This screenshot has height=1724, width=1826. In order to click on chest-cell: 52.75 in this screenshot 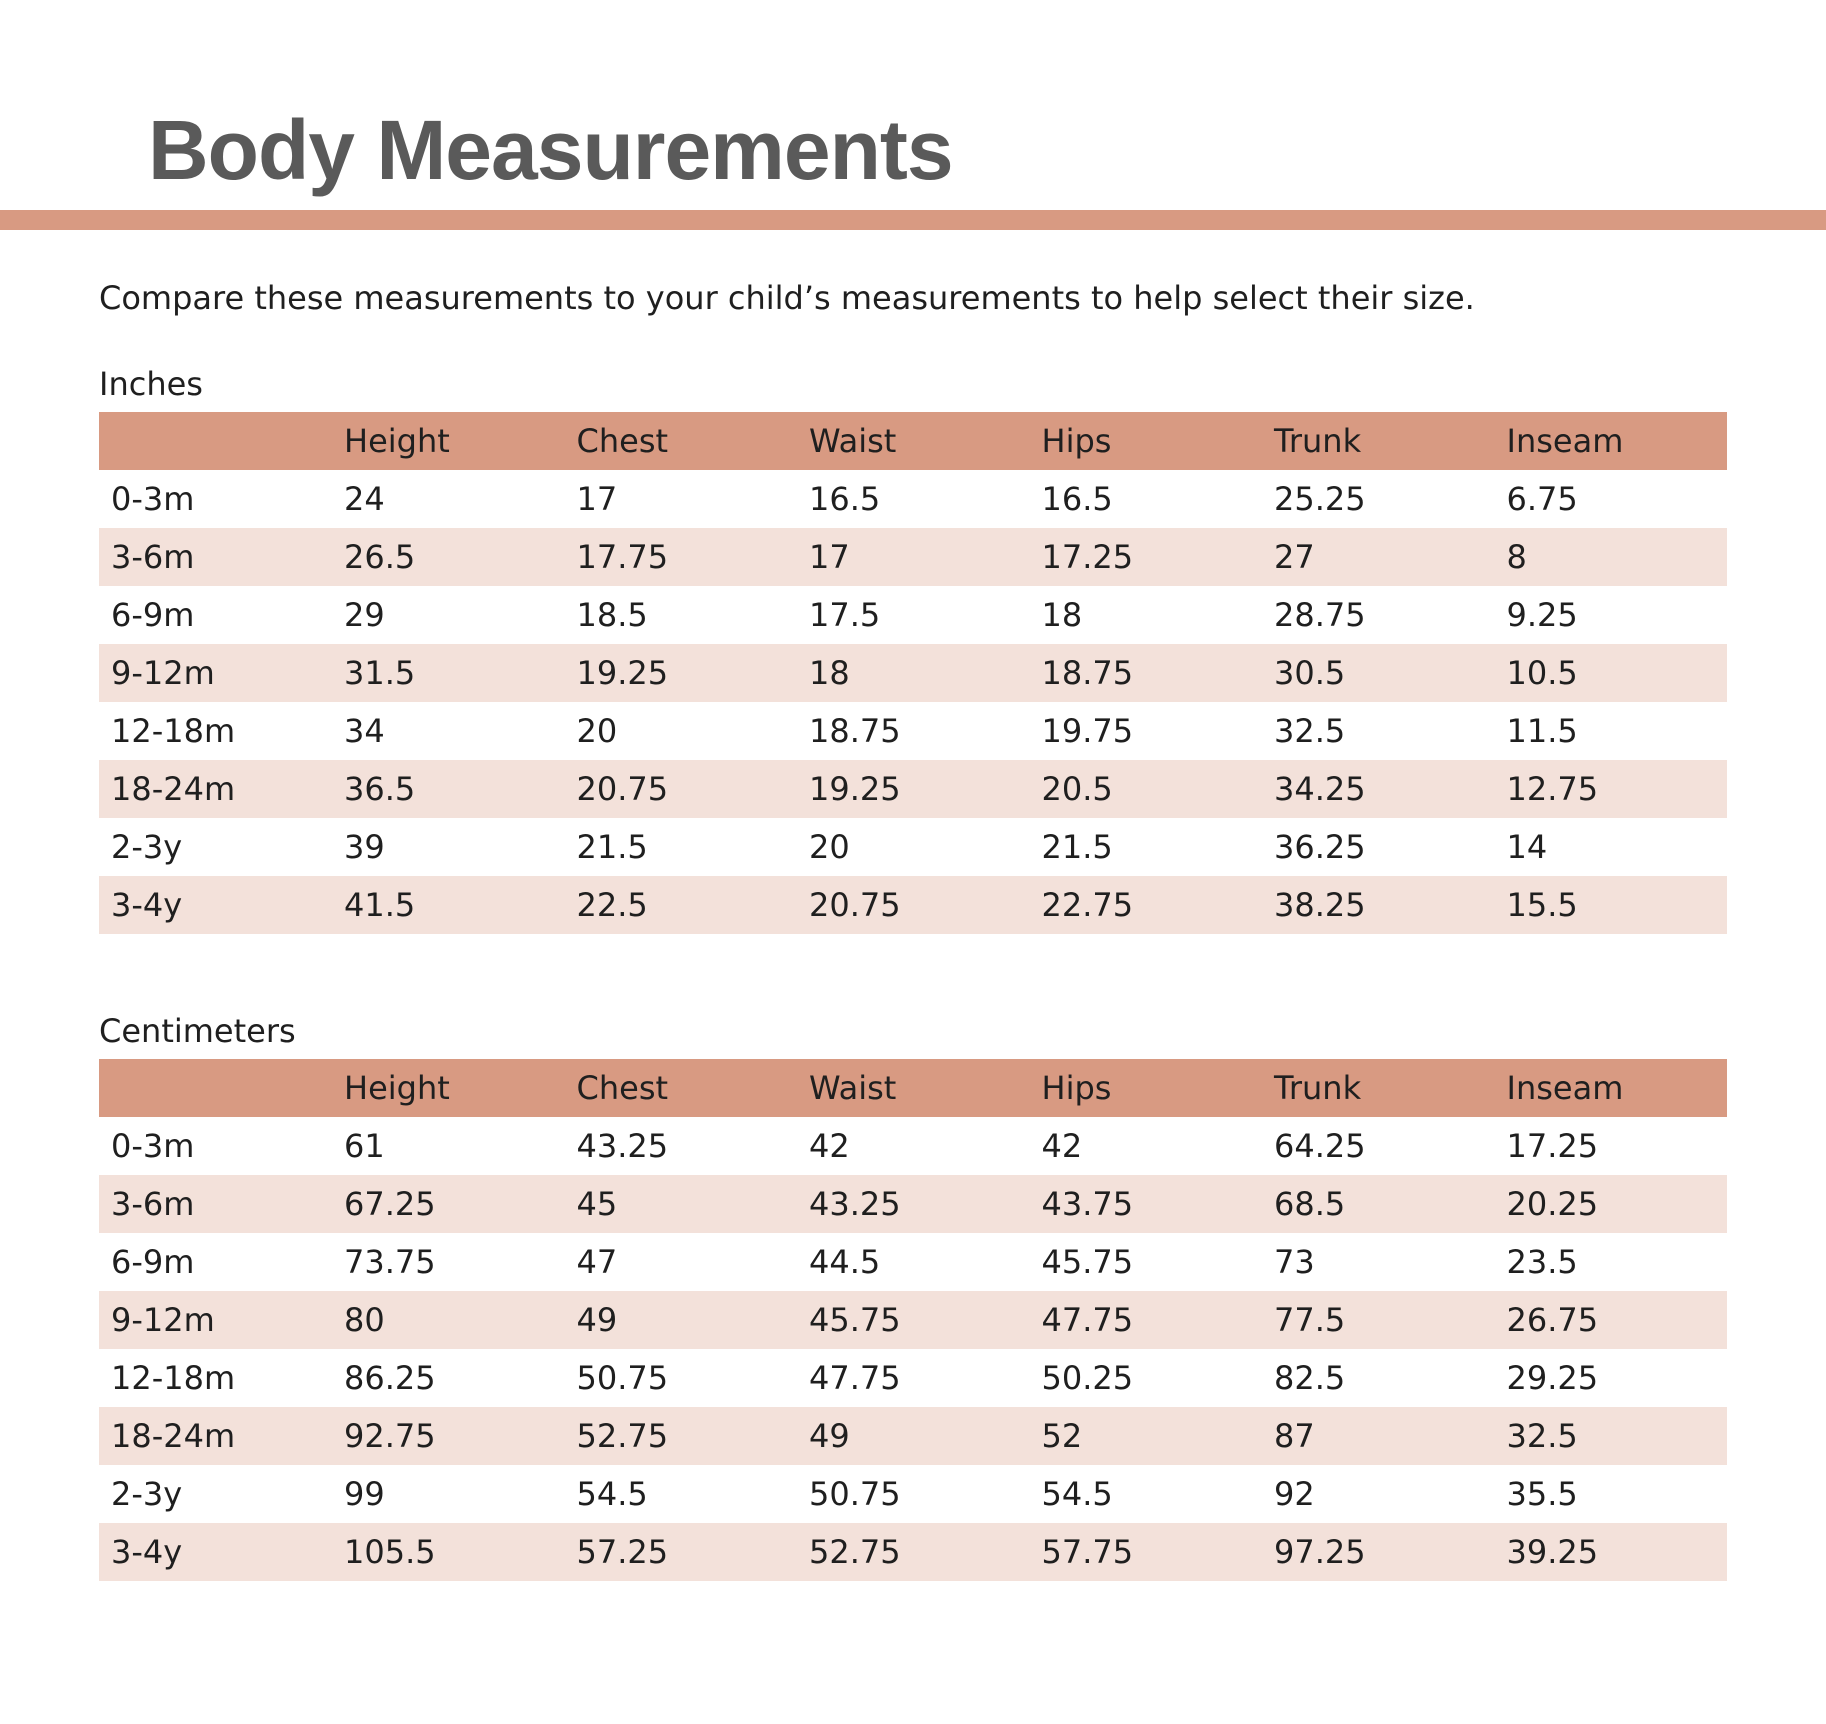, I will do `click(622, 1436)`.